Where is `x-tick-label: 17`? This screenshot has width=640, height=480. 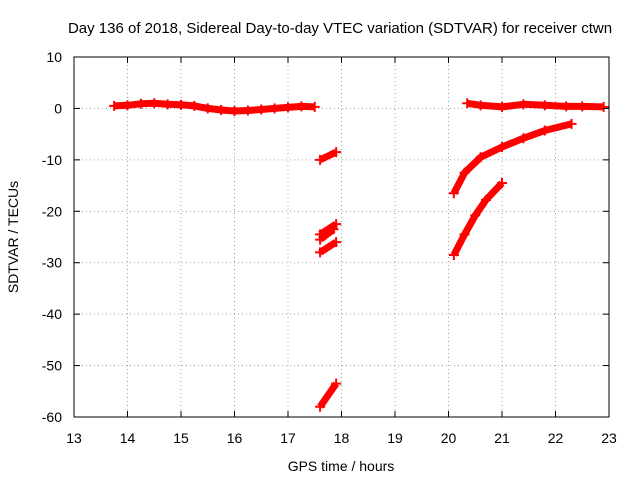
x-tick-label: 17 is located at coordinates (288, 438).